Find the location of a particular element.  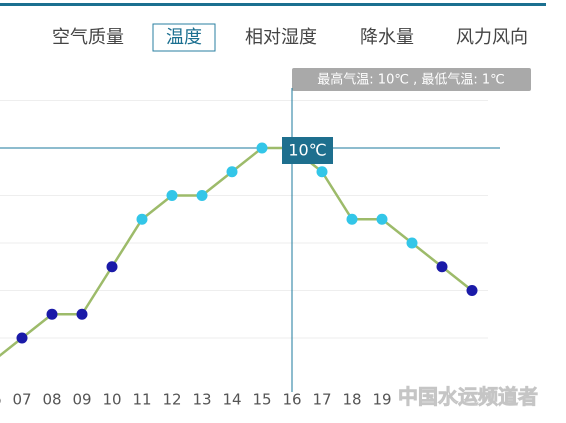

tab: 空气质量 is located at coordinates (88, 37).